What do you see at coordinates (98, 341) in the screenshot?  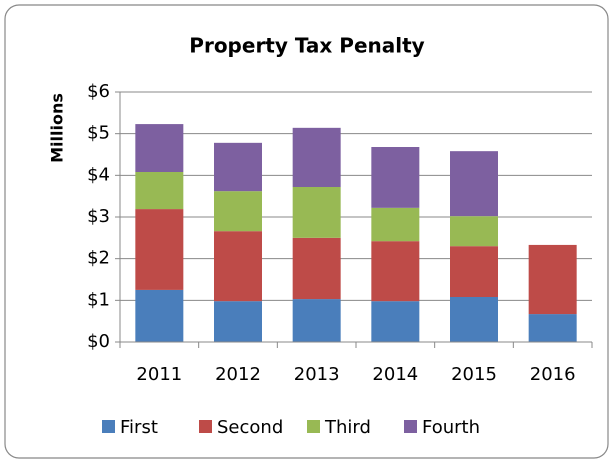 I see `y-tick-label: $0` at bounding box center [98, 341].